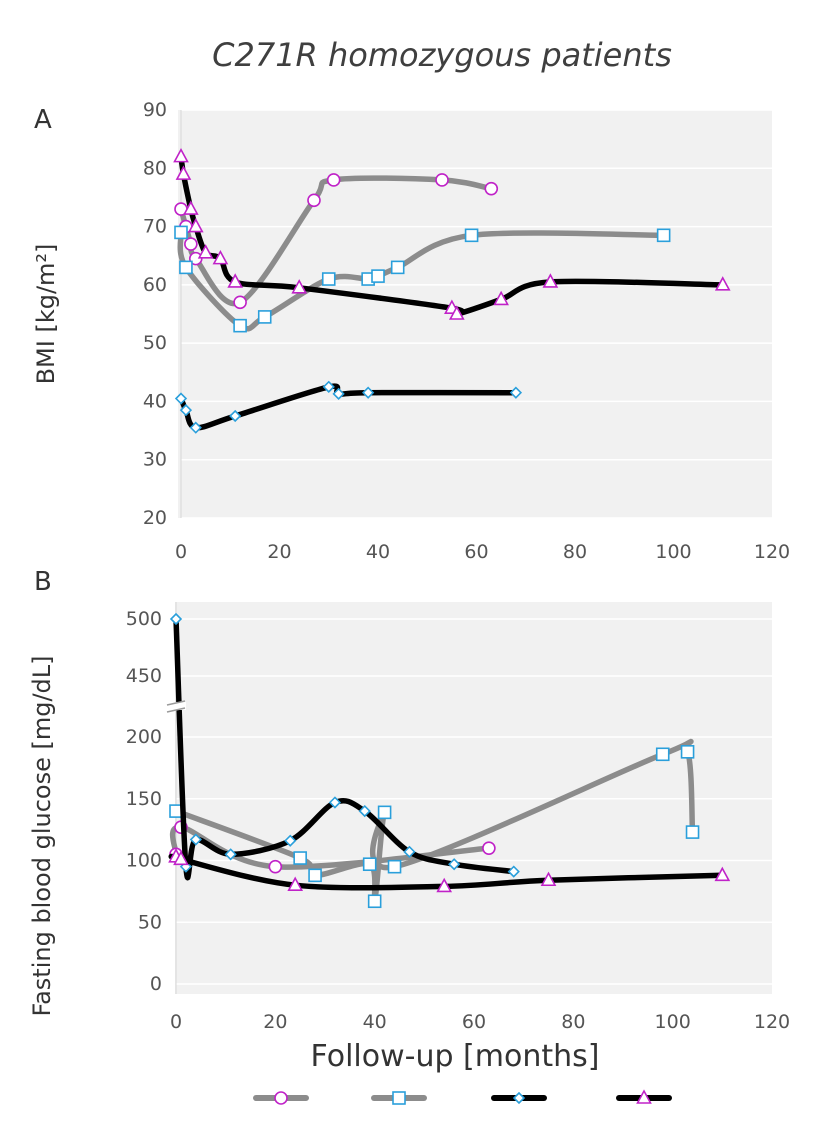 This screenshot has width=828, height=1132. What do you see at coordinates (399, 1098) in the screenshot?
I see `legend-item-patient2` at bounding box center [399, 1098].